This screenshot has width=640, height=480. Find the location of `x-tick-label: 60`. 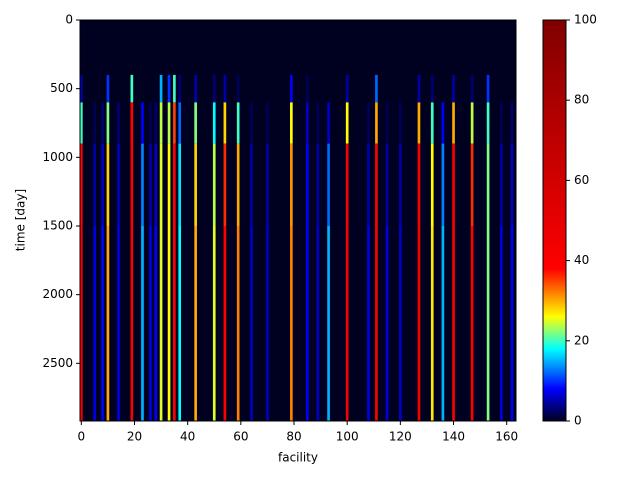

x-tick-label: 60 is located at coordinates (240, 437).